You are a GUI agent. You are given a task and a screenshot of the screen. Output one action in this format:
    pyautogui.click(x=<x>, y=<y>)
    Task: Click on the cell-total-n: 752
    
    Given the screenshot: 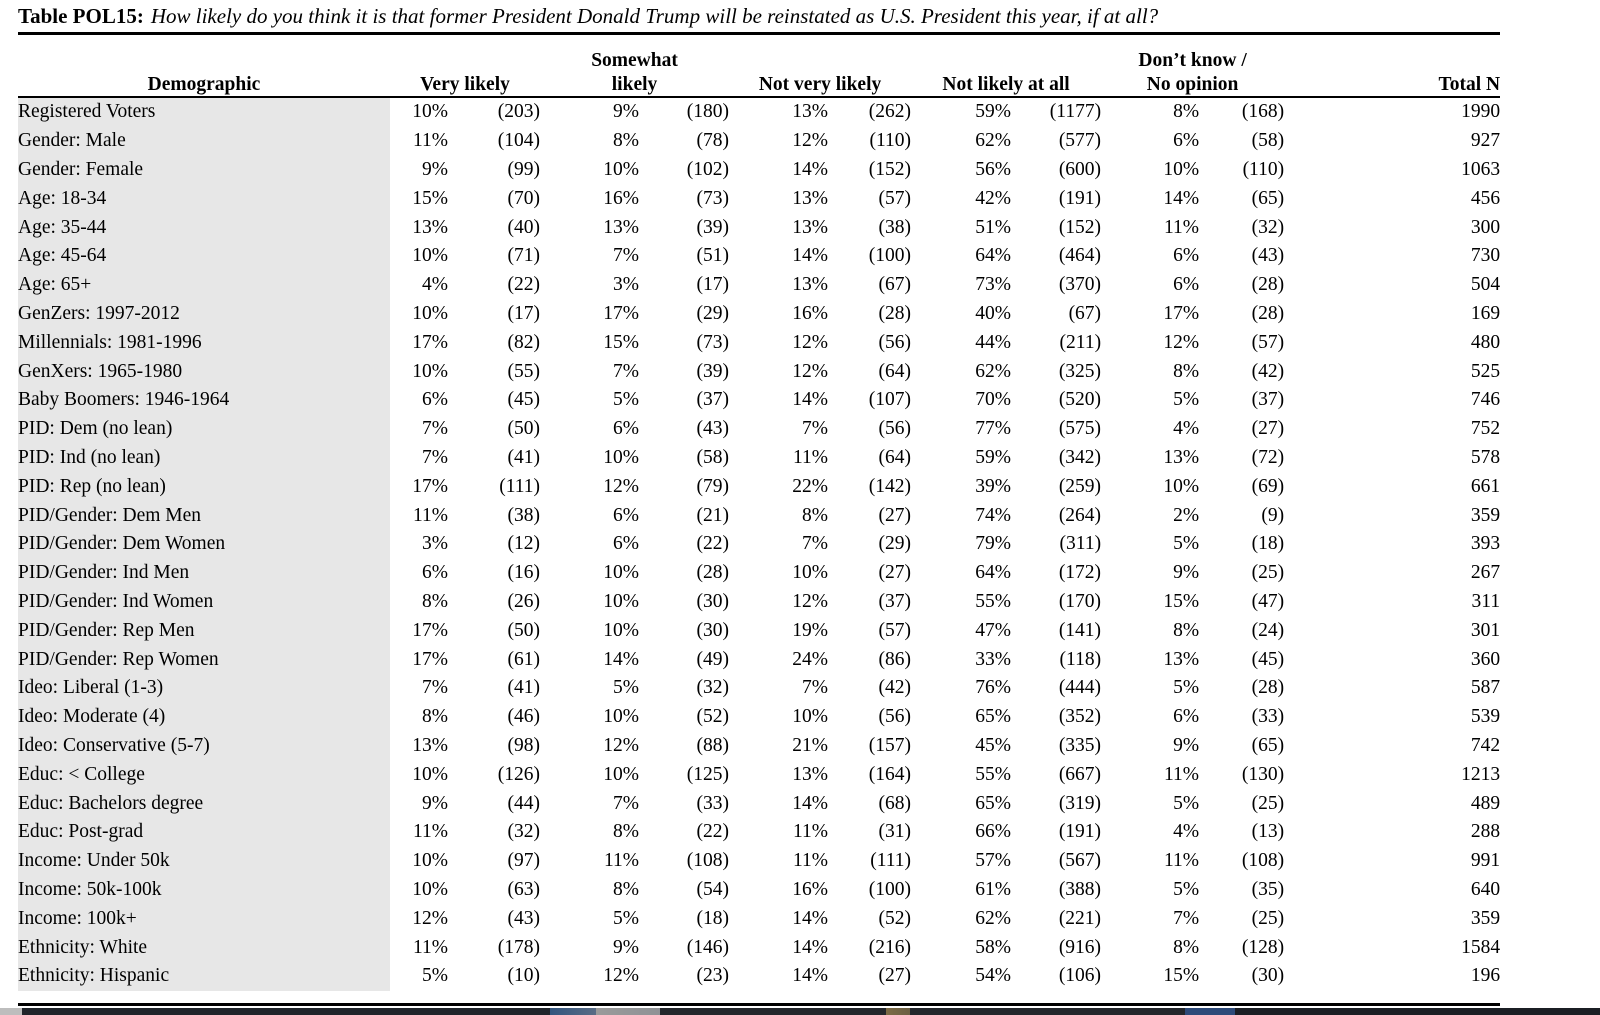 What is the action you would take?
    pyautogui.click(x=1485, y=429)
    